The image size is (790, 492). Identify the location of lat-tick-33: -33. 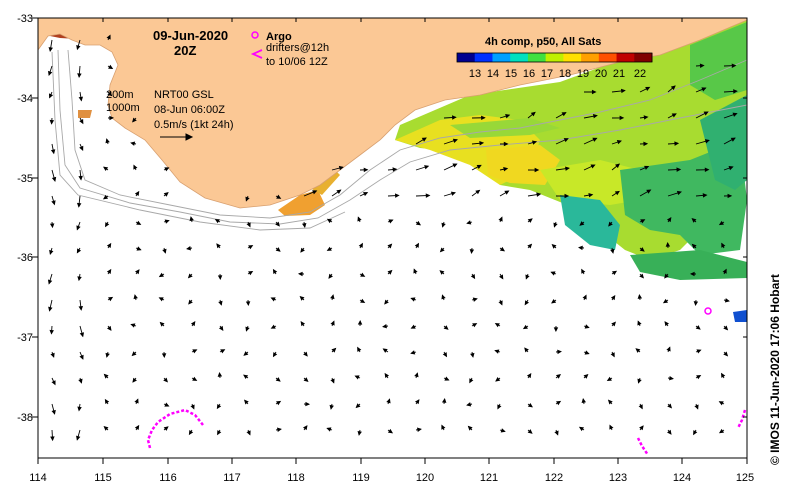
(25, 19).